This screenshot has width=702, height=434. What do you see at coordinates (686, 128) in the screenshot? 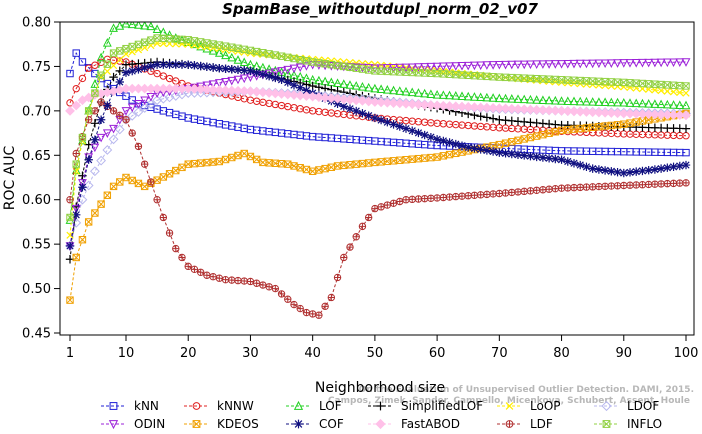
I see `data-point-simplifiedlof` at bounding box center [686, 128].